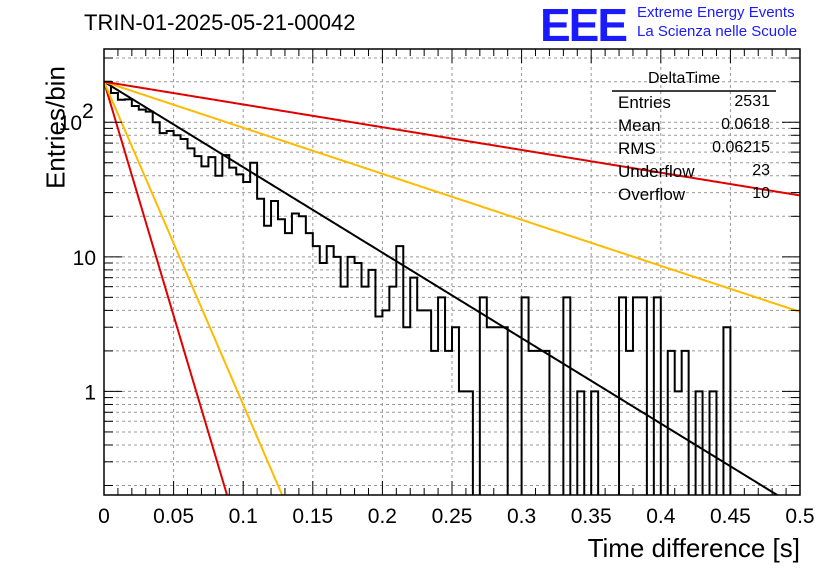 The height and width of the screenshot is (572, 836). What do you see at coordinates (90, 392) in the screenshot?
I see `y-tick-label: 1` at bounding box center [90, 392].